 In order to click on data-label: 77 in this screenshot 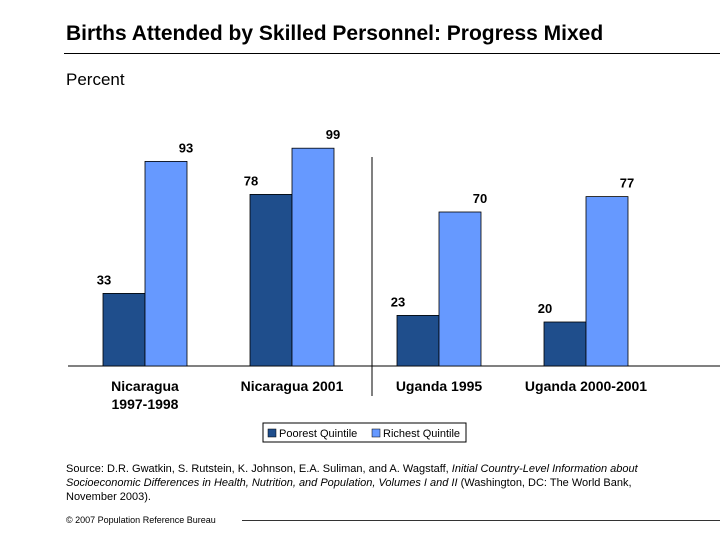, I will do `click(627, 183)`.